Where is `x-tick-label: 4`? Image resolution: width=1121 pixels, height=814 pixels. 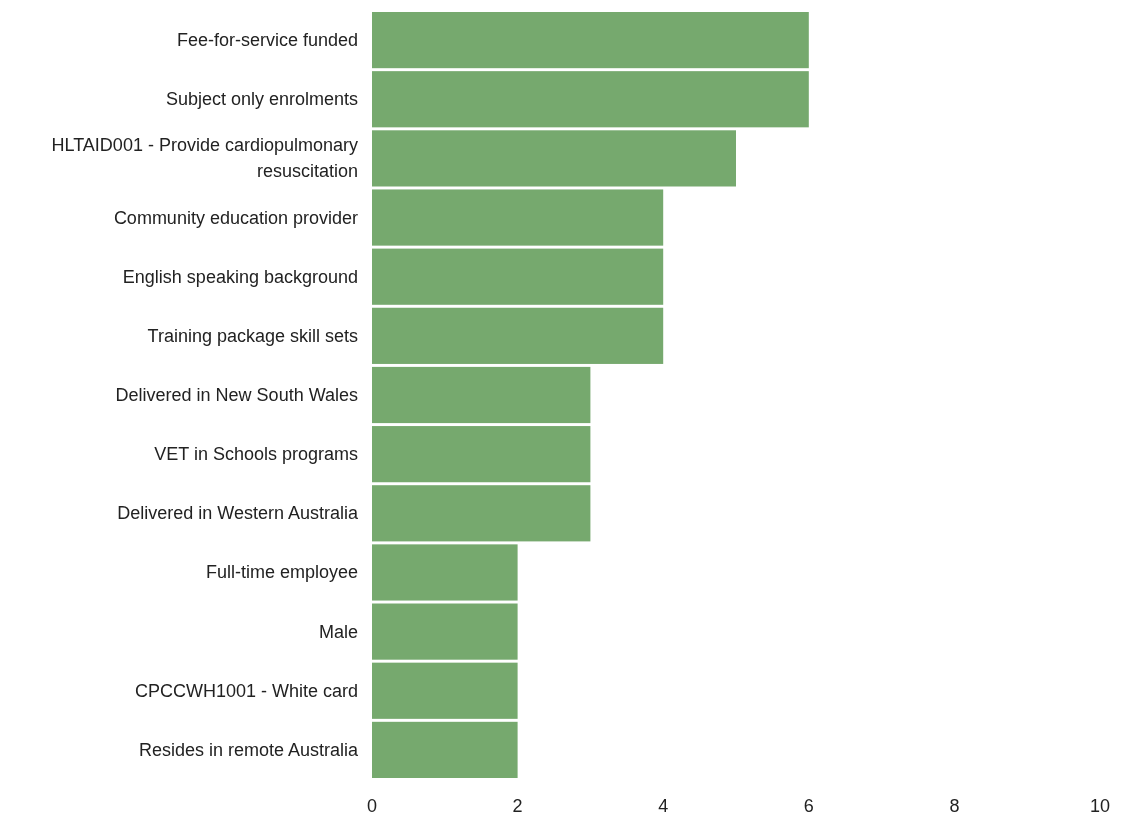
x-tick-label: 4 is located at coordinates (663, 805).